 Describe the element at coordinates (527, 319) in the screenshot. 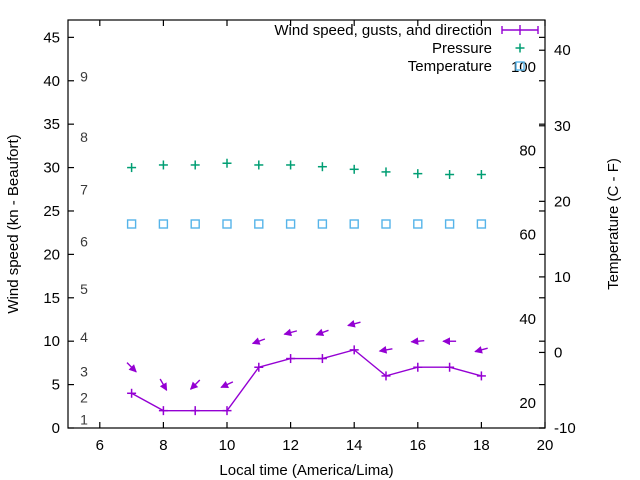

I see `fahrenheit-label: 40` at that location.